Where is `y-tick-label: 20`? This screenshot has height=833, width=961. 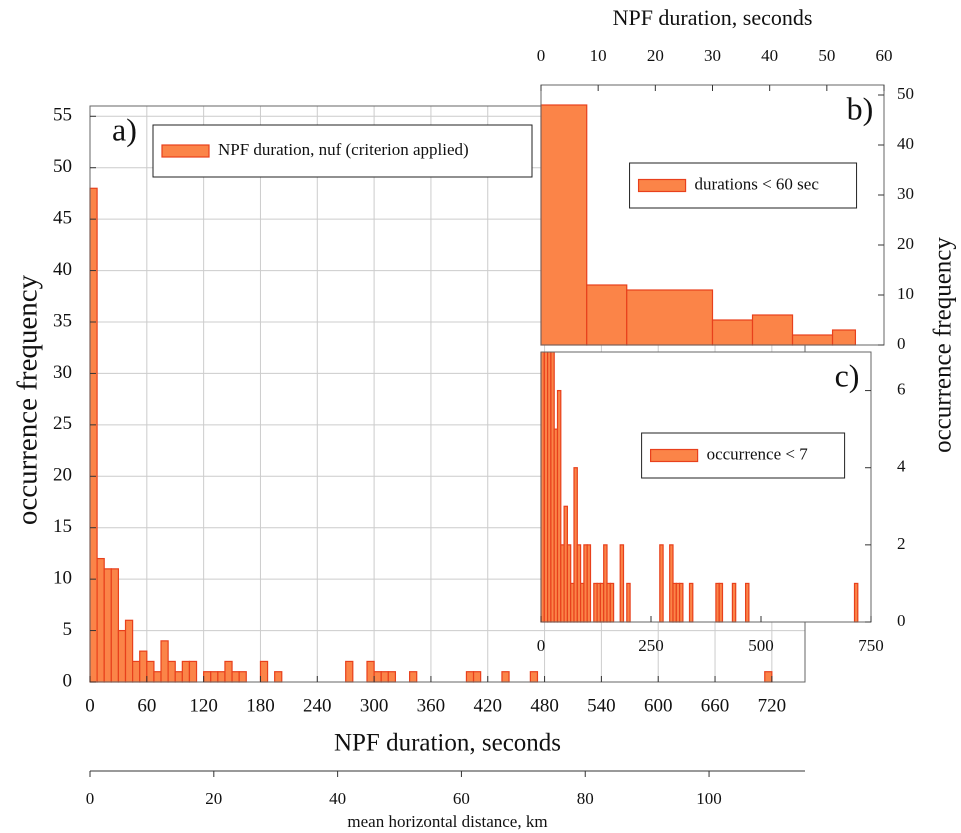 y-tick-label: 20 is located at coordinates (62, 475).